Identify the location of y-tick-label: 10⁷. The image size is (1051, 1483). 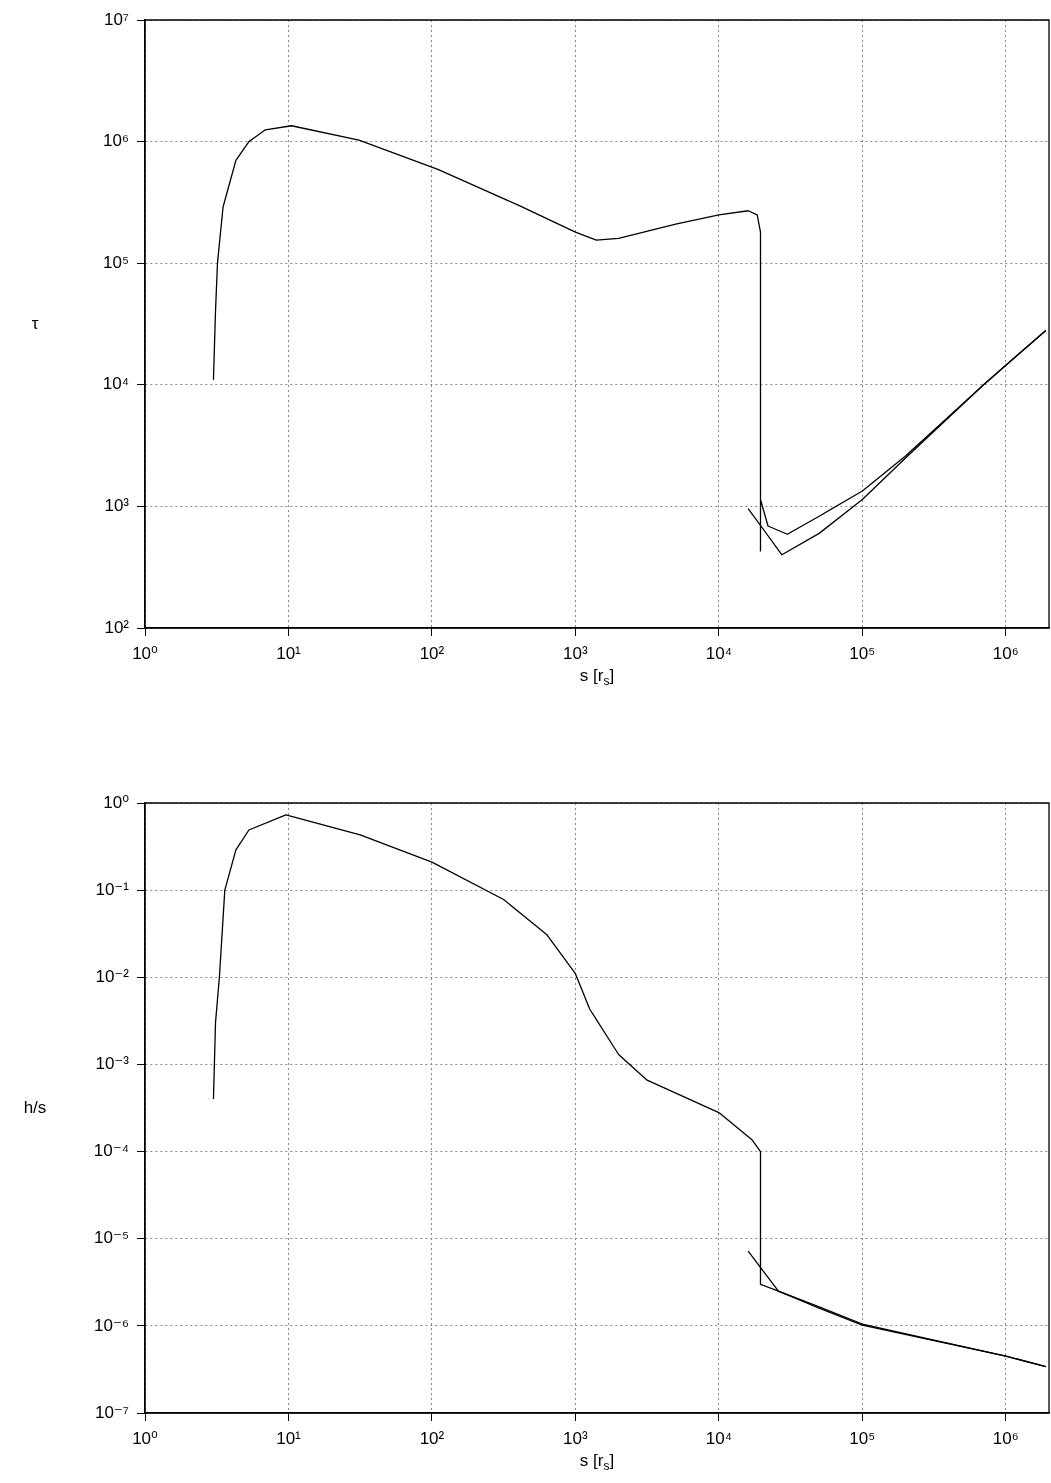
(116, 19).